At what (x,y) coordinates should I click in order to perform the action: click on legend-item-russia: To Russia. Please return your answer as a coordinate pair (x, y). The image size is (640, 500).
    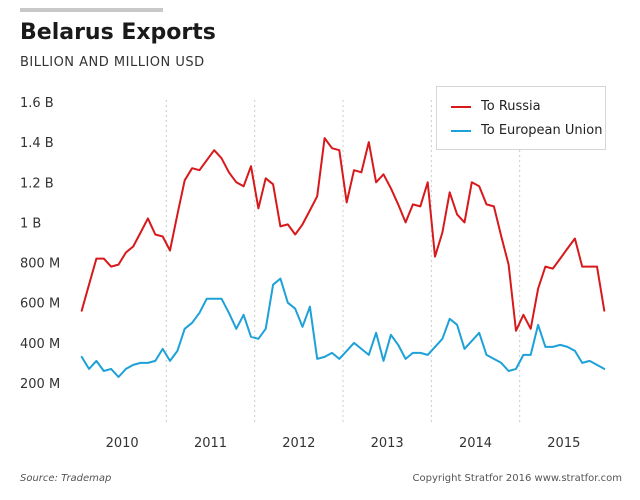
    Looking at the image, I should click on (496, 106).